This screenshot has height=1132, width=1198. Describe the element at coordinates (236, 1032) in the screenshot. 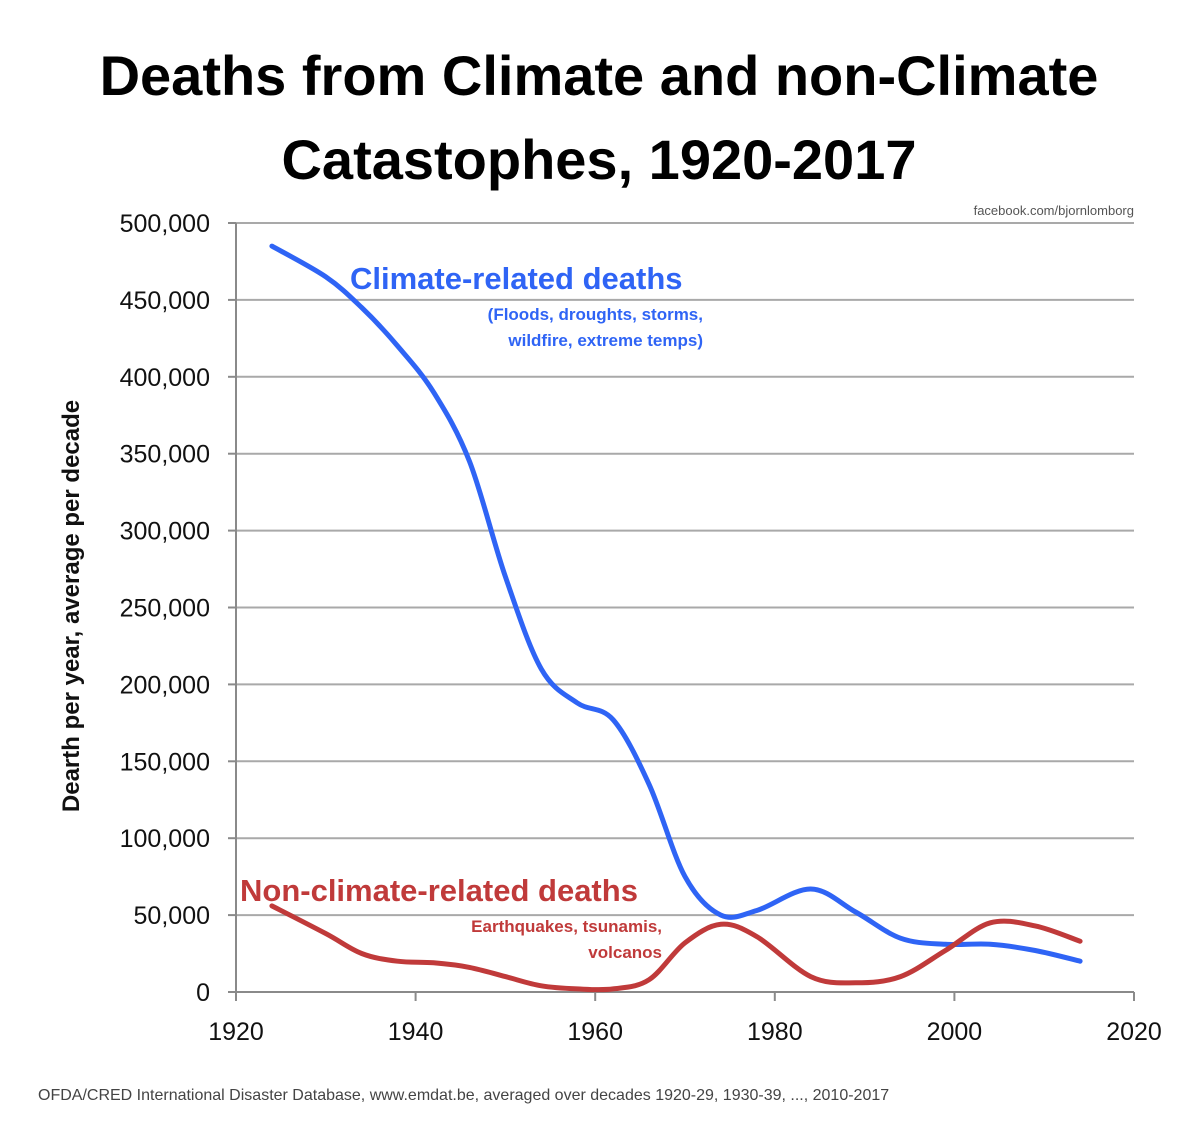

I see `x-tick-label: 1920` at that location.